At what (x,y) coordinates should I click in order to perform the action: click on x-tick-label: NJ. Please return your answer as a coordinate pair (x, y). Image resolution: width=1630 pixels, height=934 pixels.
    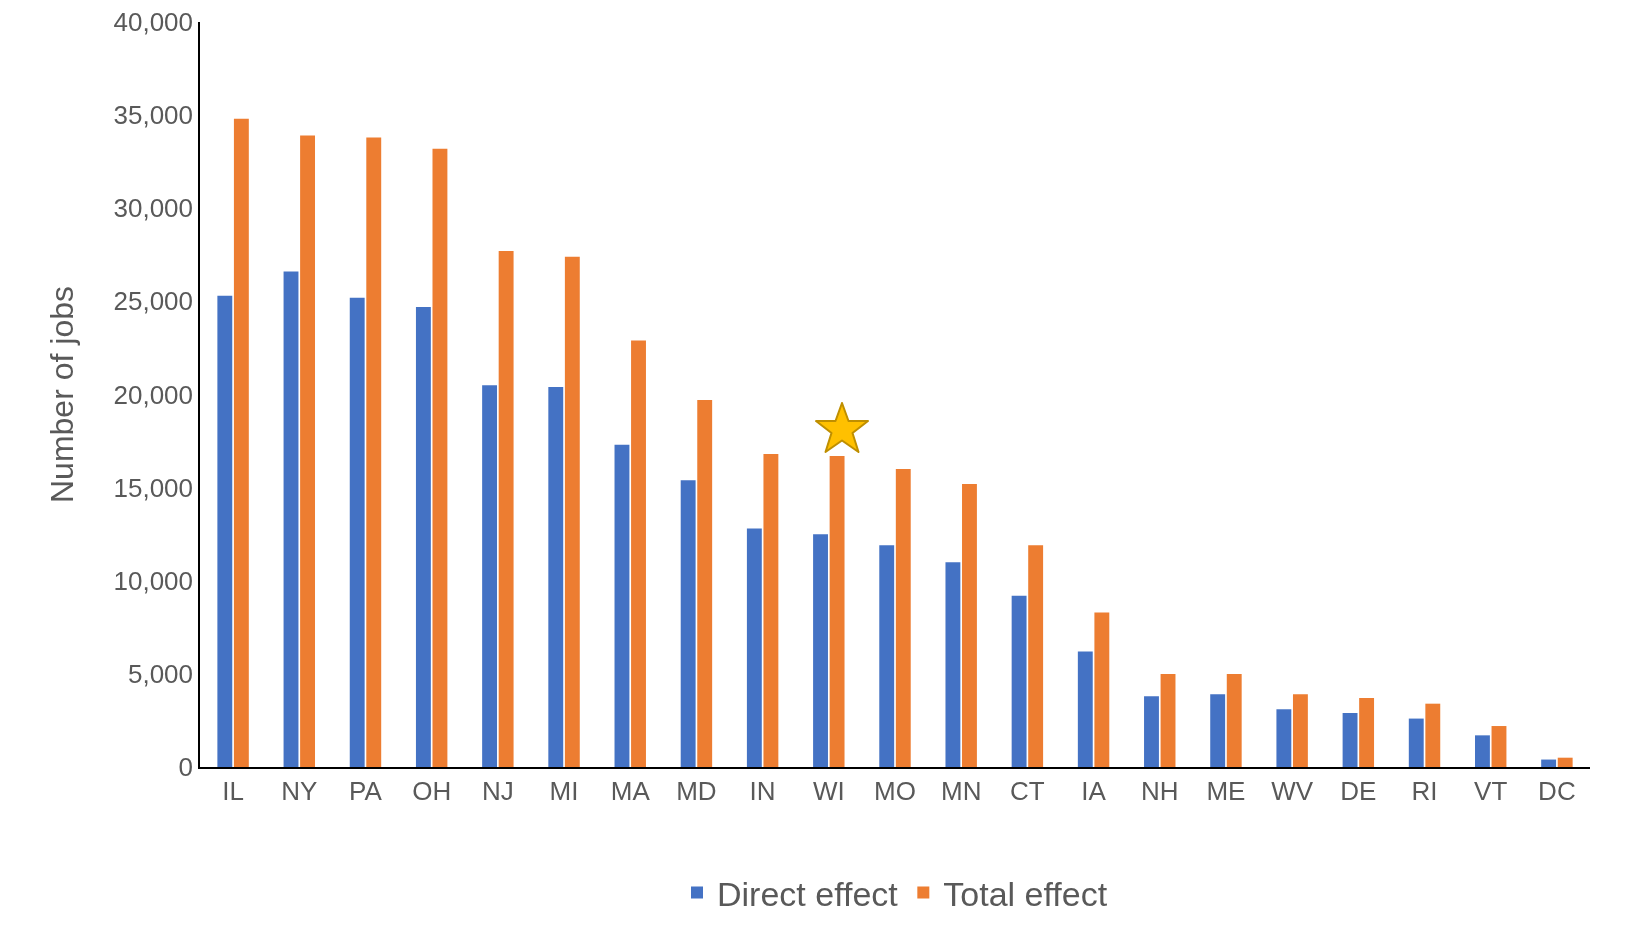
    Looking at the image, I should click on (497, 790).